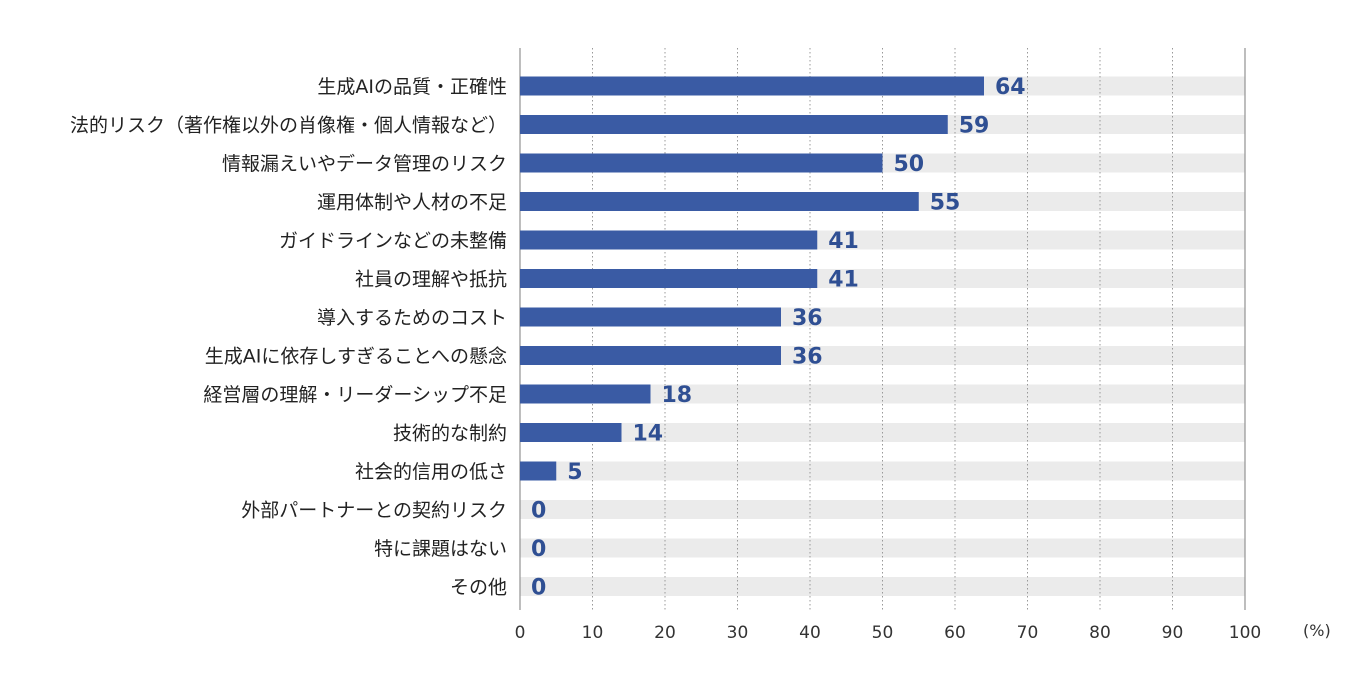 The height and width of the screenshot is (685, 1346). Describe the element at coordinates (1100, 633) in the screenshot. I see `x-tick-label: 80` at that location.